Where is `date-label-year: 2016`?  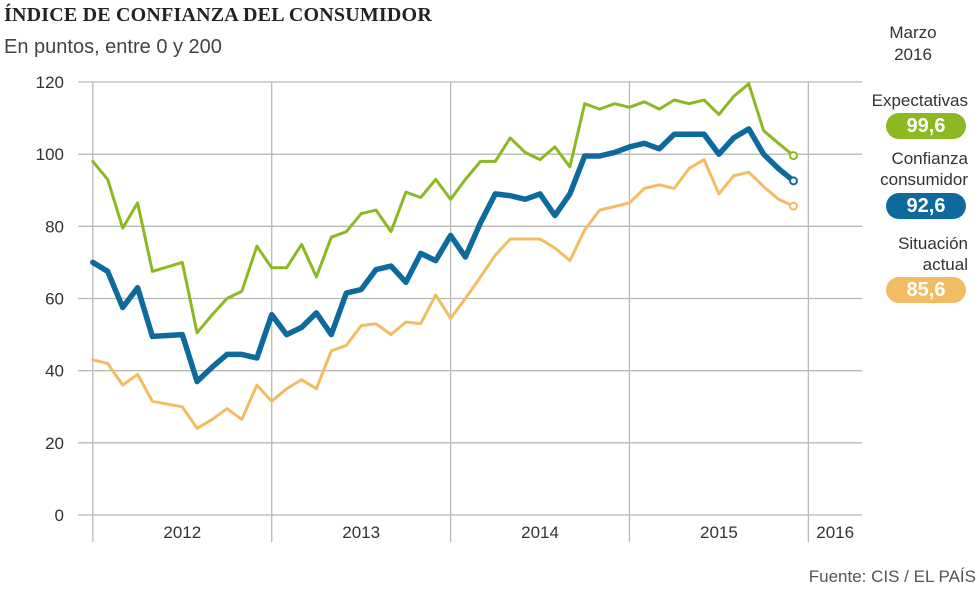
date-label-year: 2016 is located at coordinates (913, 54).